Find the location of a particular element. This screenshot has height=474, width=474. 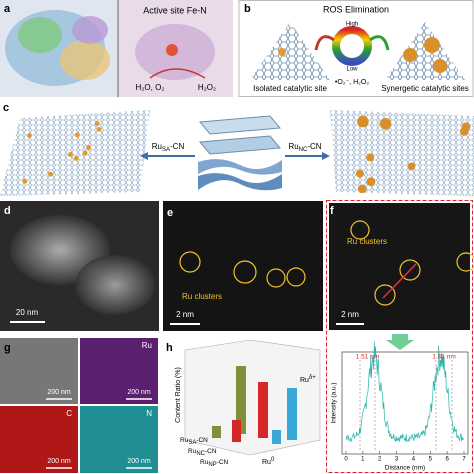

x-tick-label: 0 is located at coordinates (346, 460).